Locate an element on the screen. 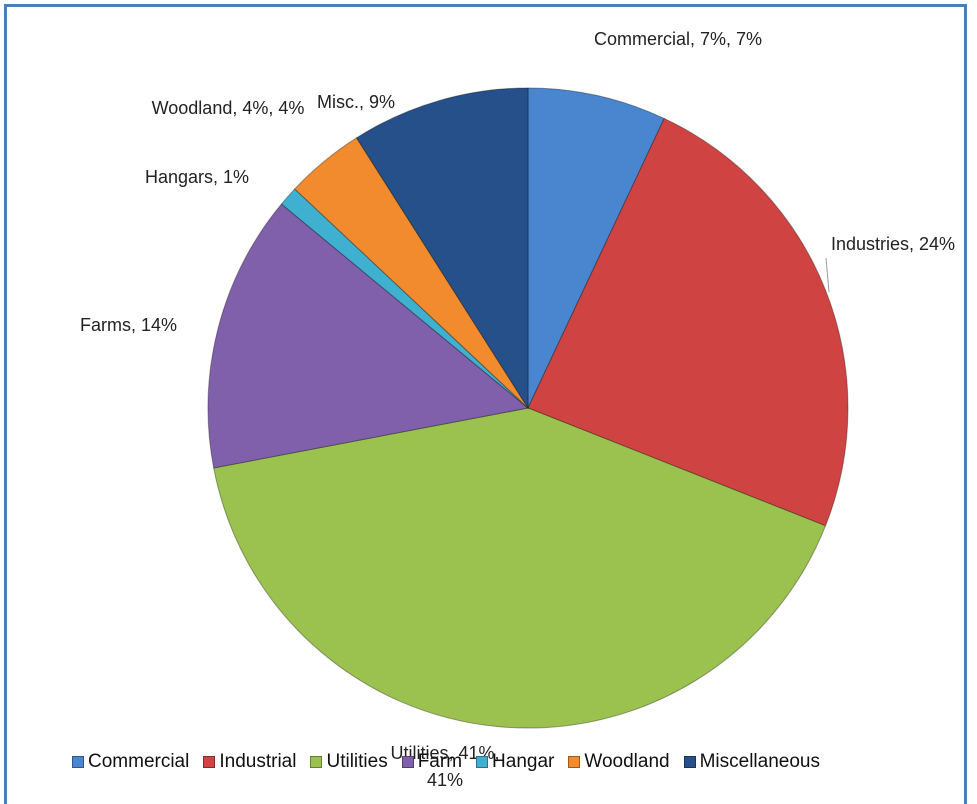 The width and height of the screenshot is (977, 804). legend-label: Miscellaneous is located at coordinates (759, 761).